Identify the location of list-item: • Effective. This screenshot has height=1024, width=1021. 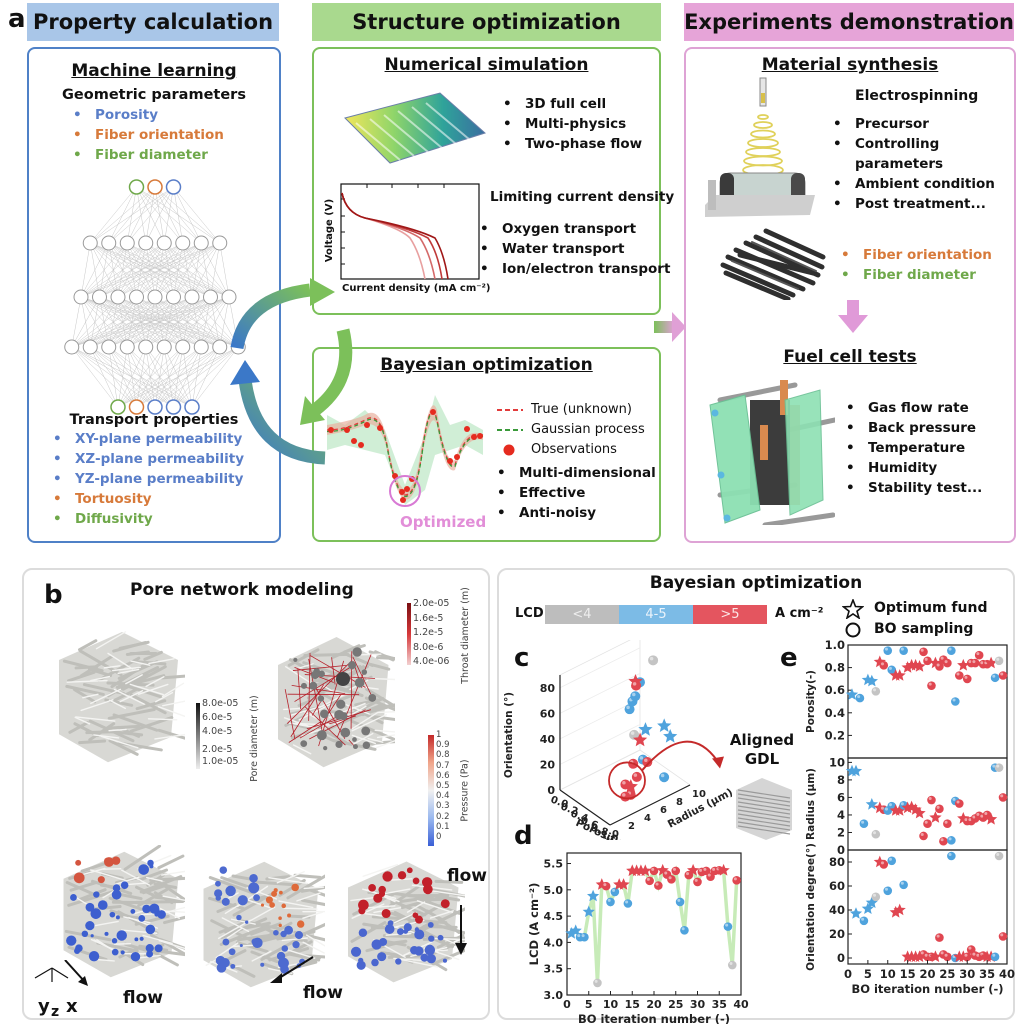
(541, 493).